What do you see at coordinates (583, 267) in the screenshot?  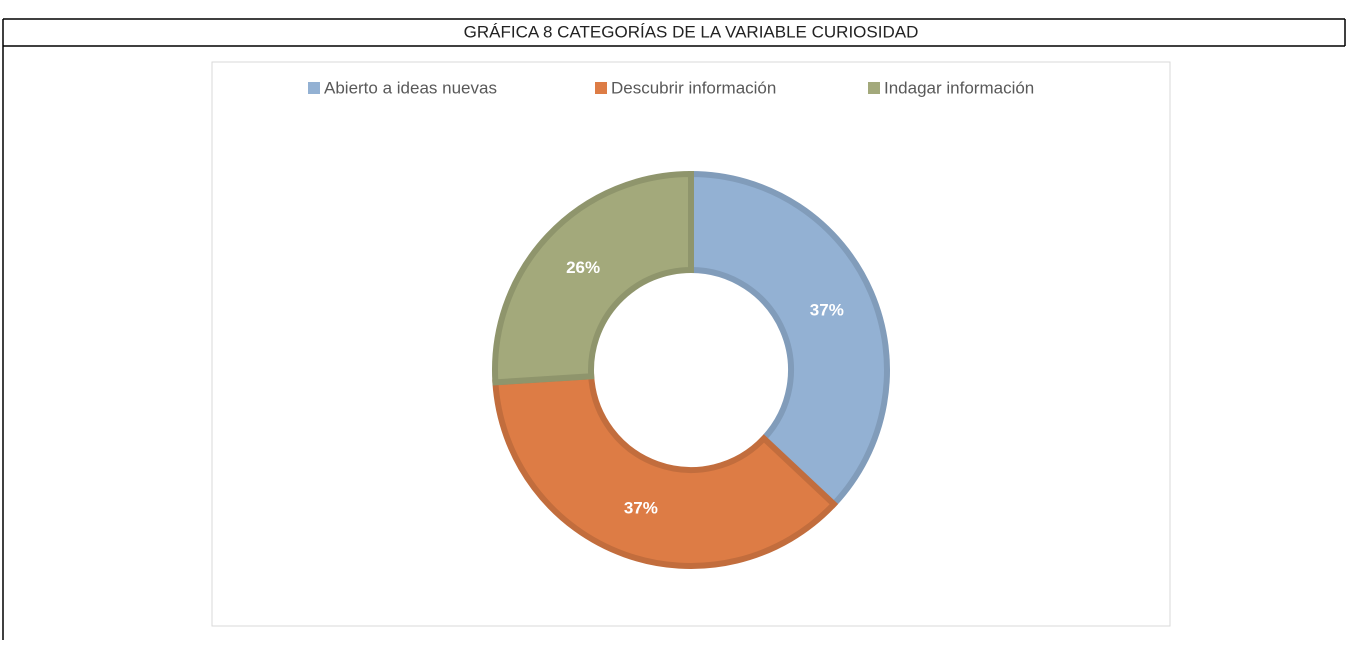 I see `data-label: 26%` at bounding box center [583, 267].